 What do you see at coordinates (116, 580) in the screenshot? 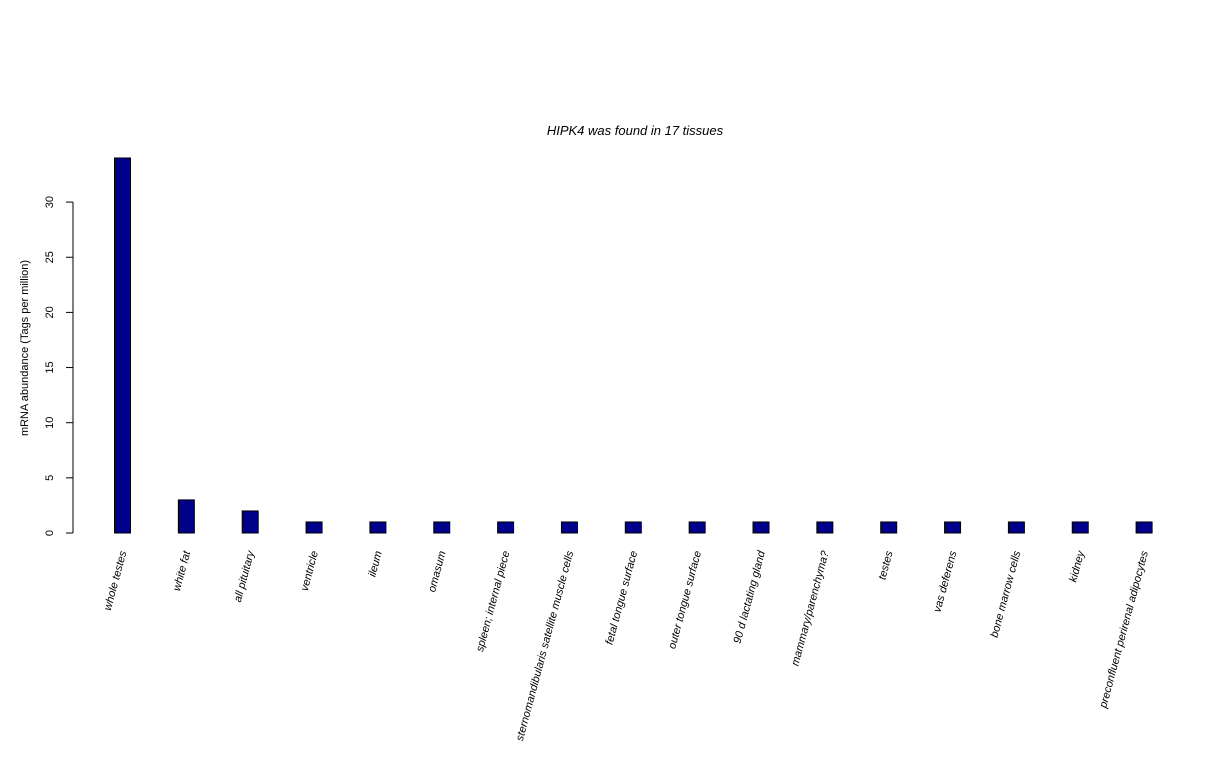
I see `x-tick-label: whole testes` at bounding box center [116, 580].